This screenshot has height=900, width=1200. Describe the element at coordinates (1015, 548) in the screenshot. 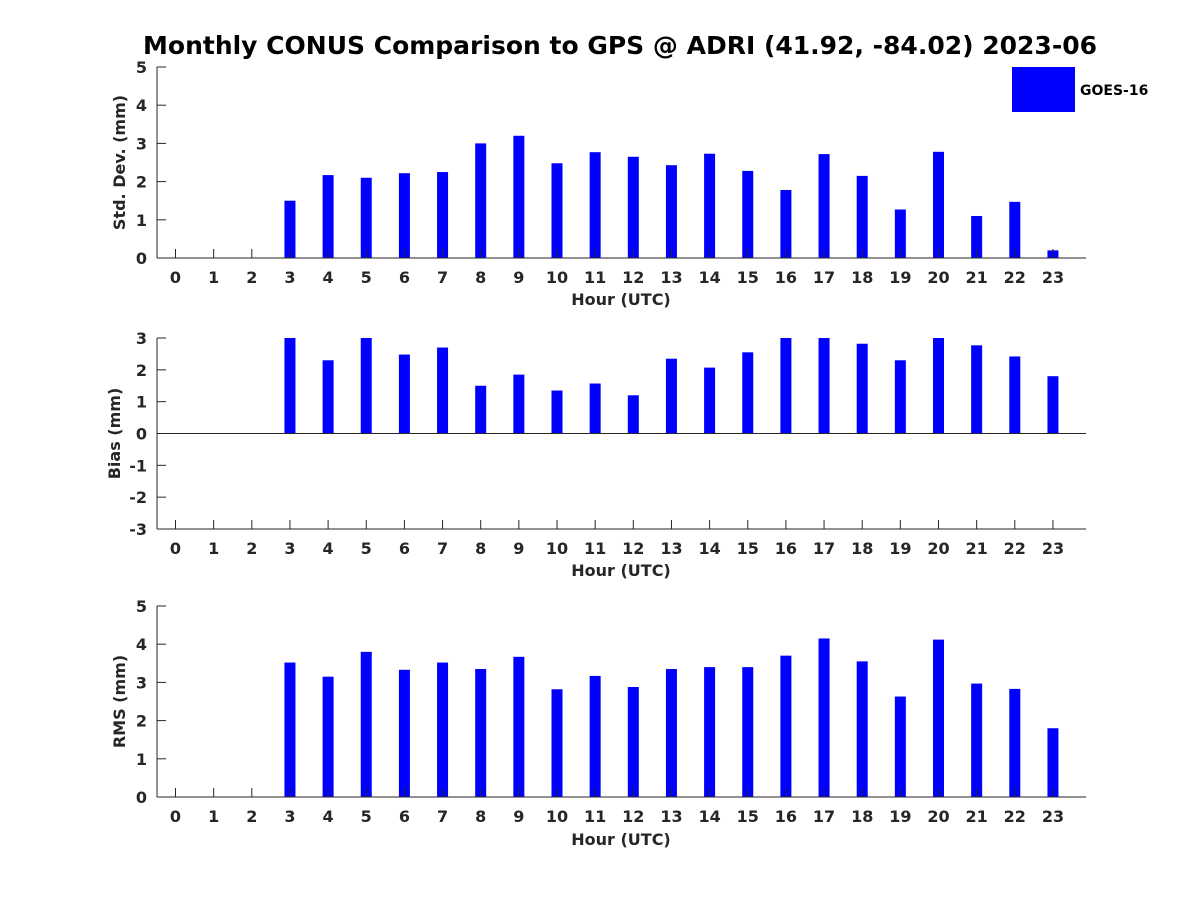

I see `x-tick-label: 22` at that location.